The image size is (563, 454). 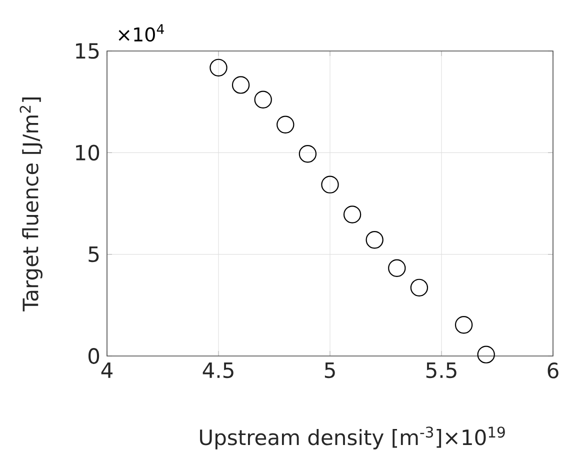 I want to click on y-tick-label: 10, so click(x=88, y=152).